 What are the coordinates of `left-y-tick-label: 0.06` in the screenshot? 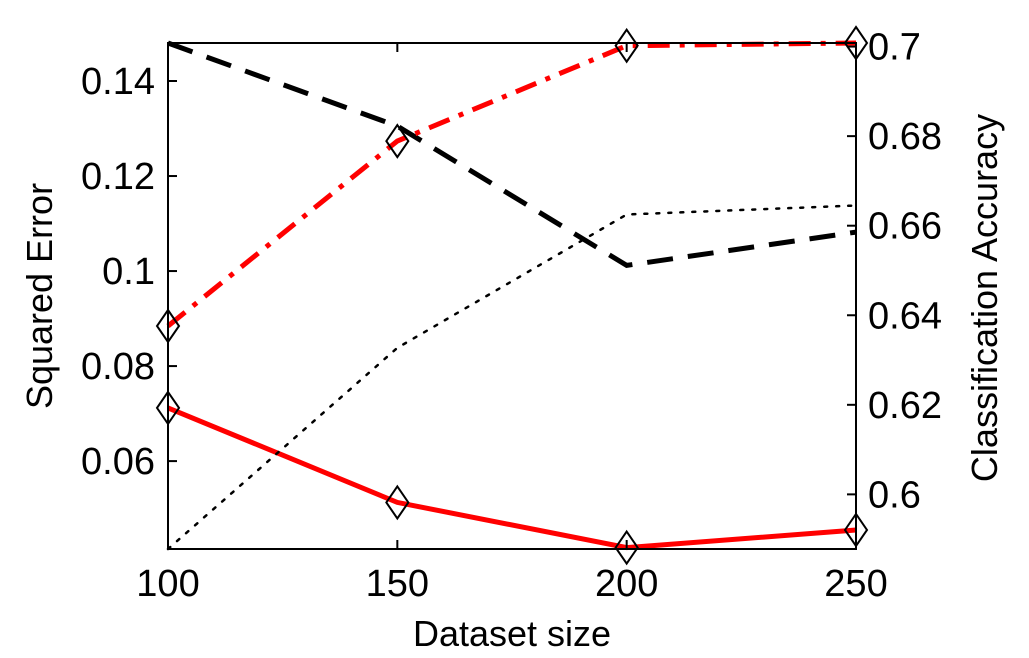 It's located at (118, 462).